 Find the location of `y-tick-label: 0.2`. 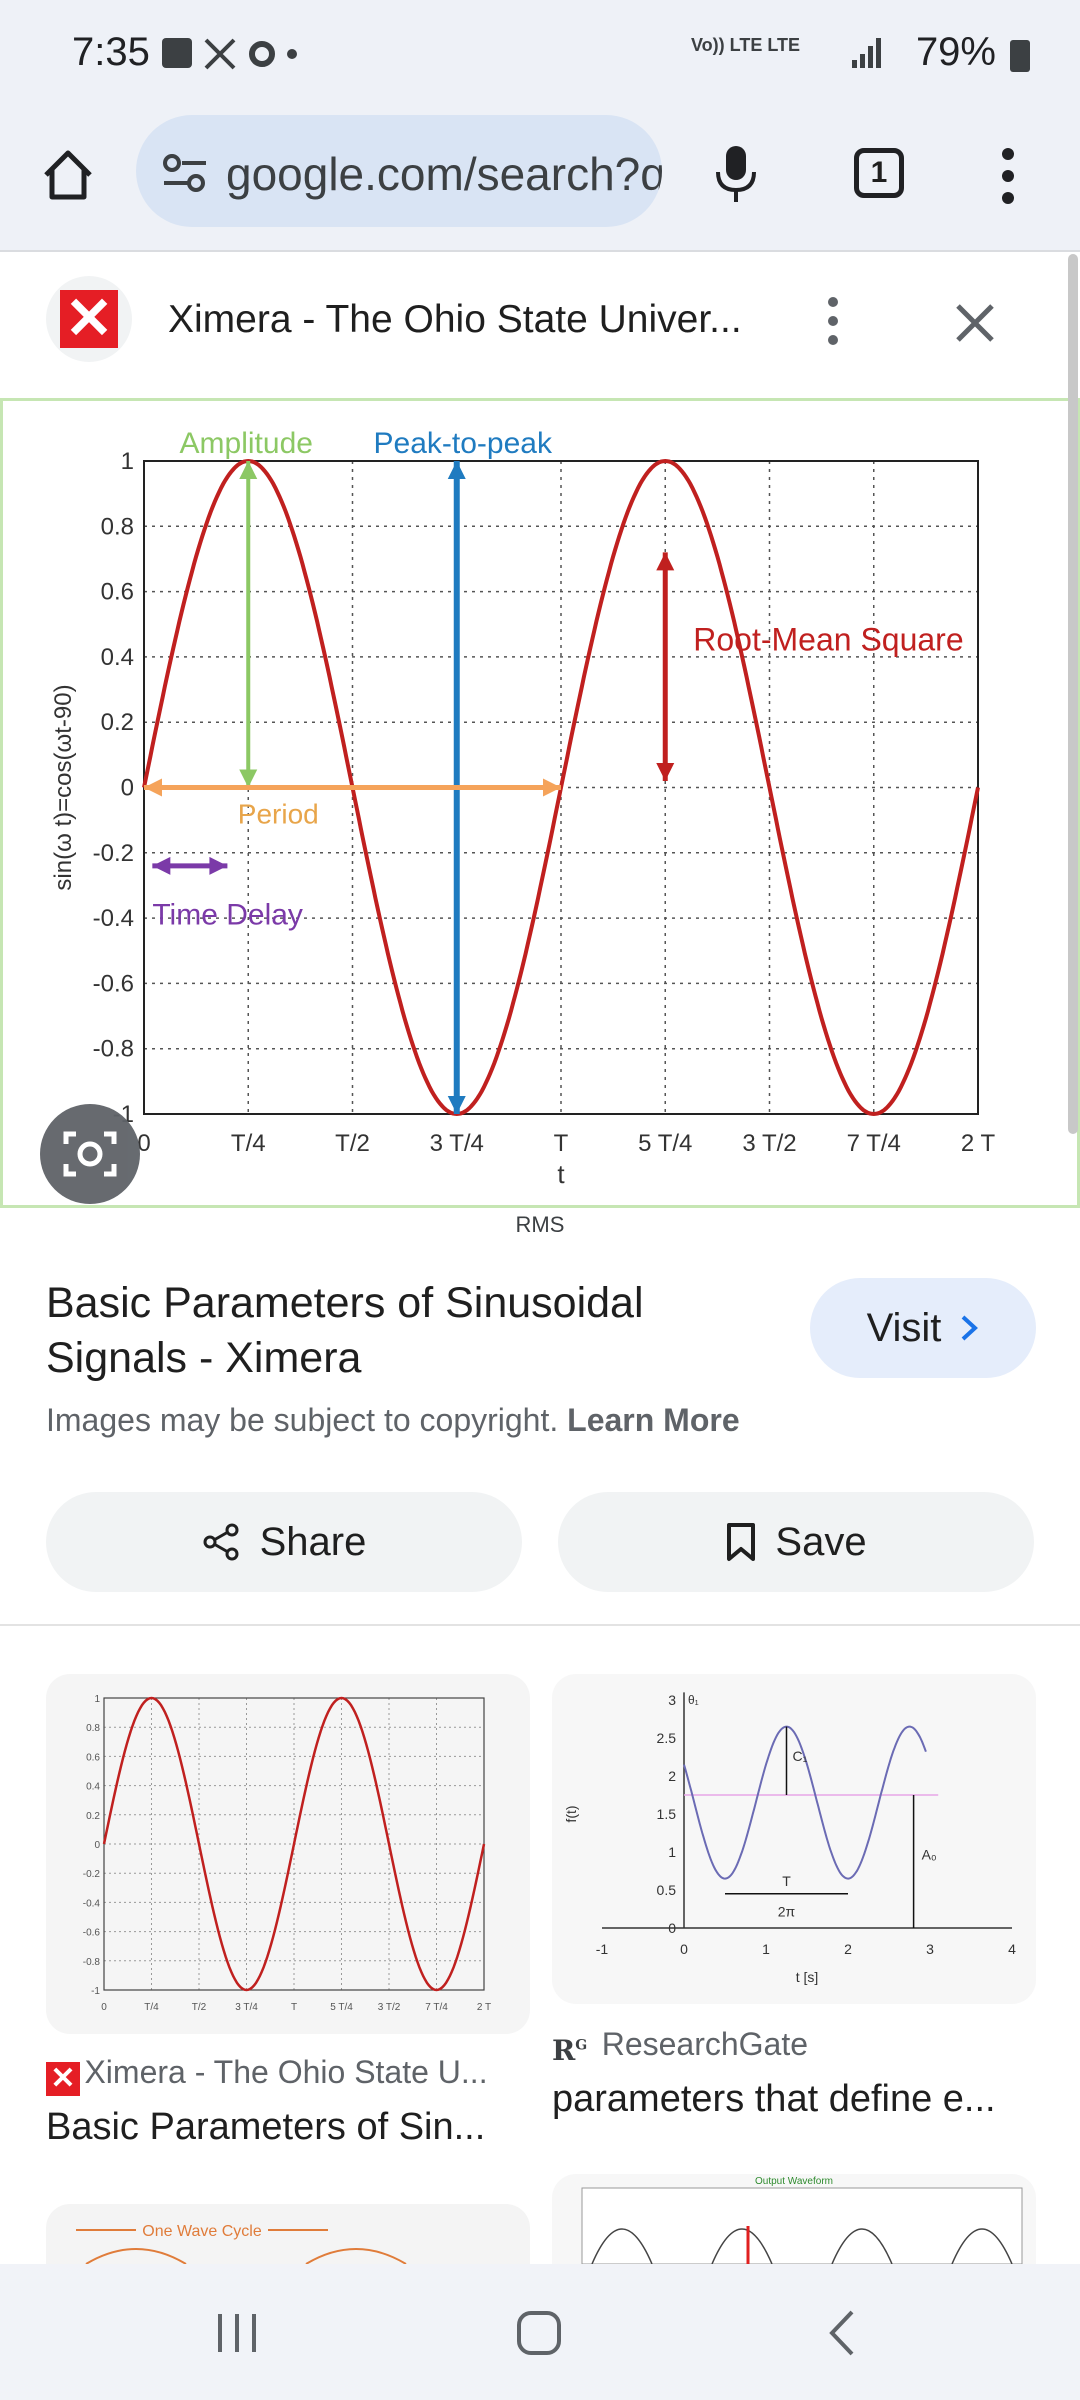

y-tick-label: 0.2 is located at coordinates (93, 1816).